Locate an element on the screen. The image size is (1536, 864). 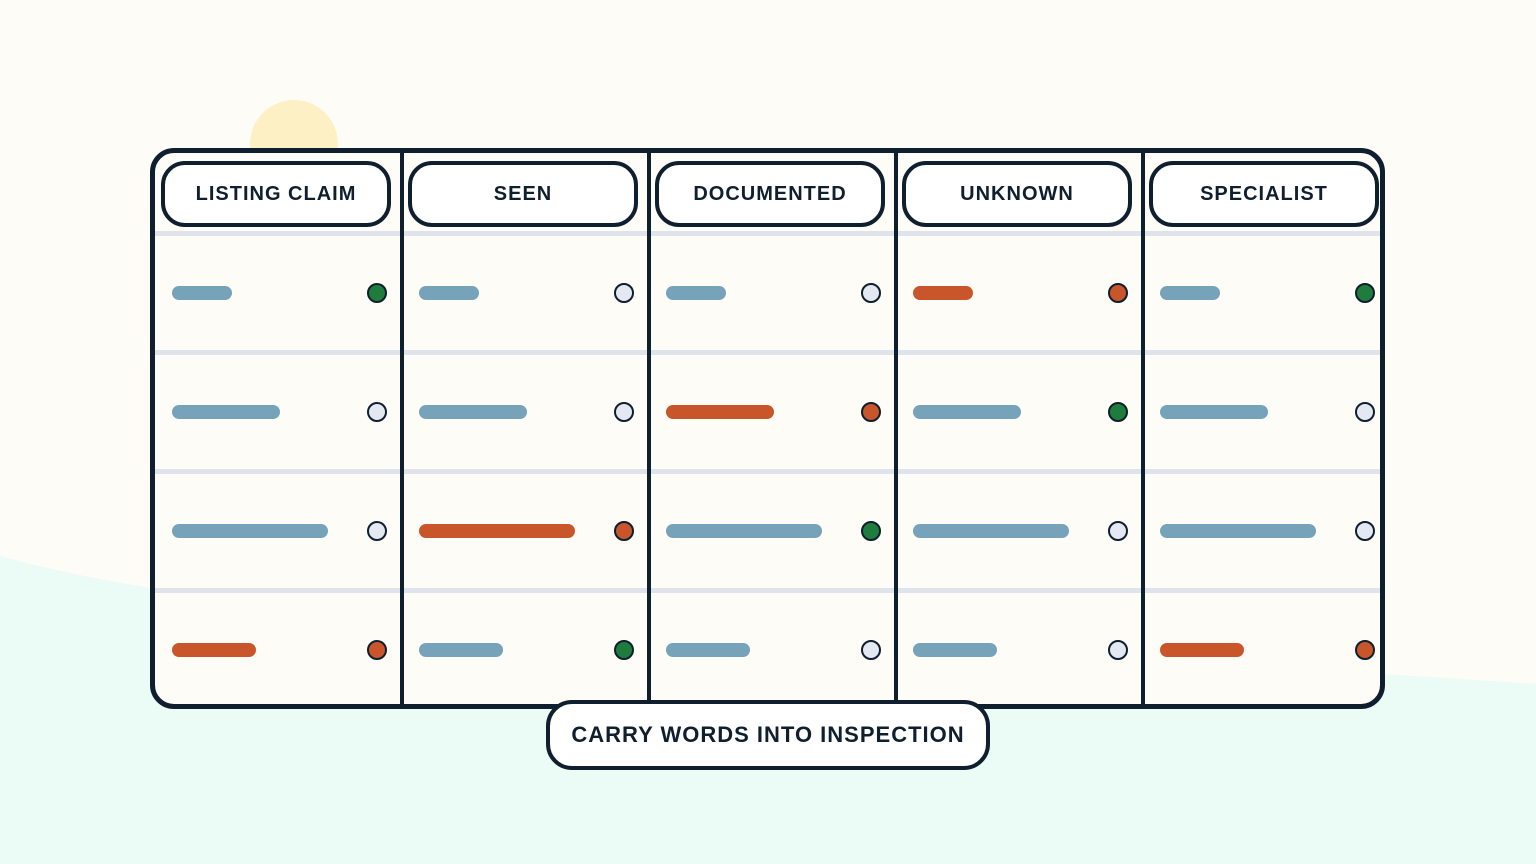
column-header-label: DOCUMENTED is located at coordinates (770, 193).